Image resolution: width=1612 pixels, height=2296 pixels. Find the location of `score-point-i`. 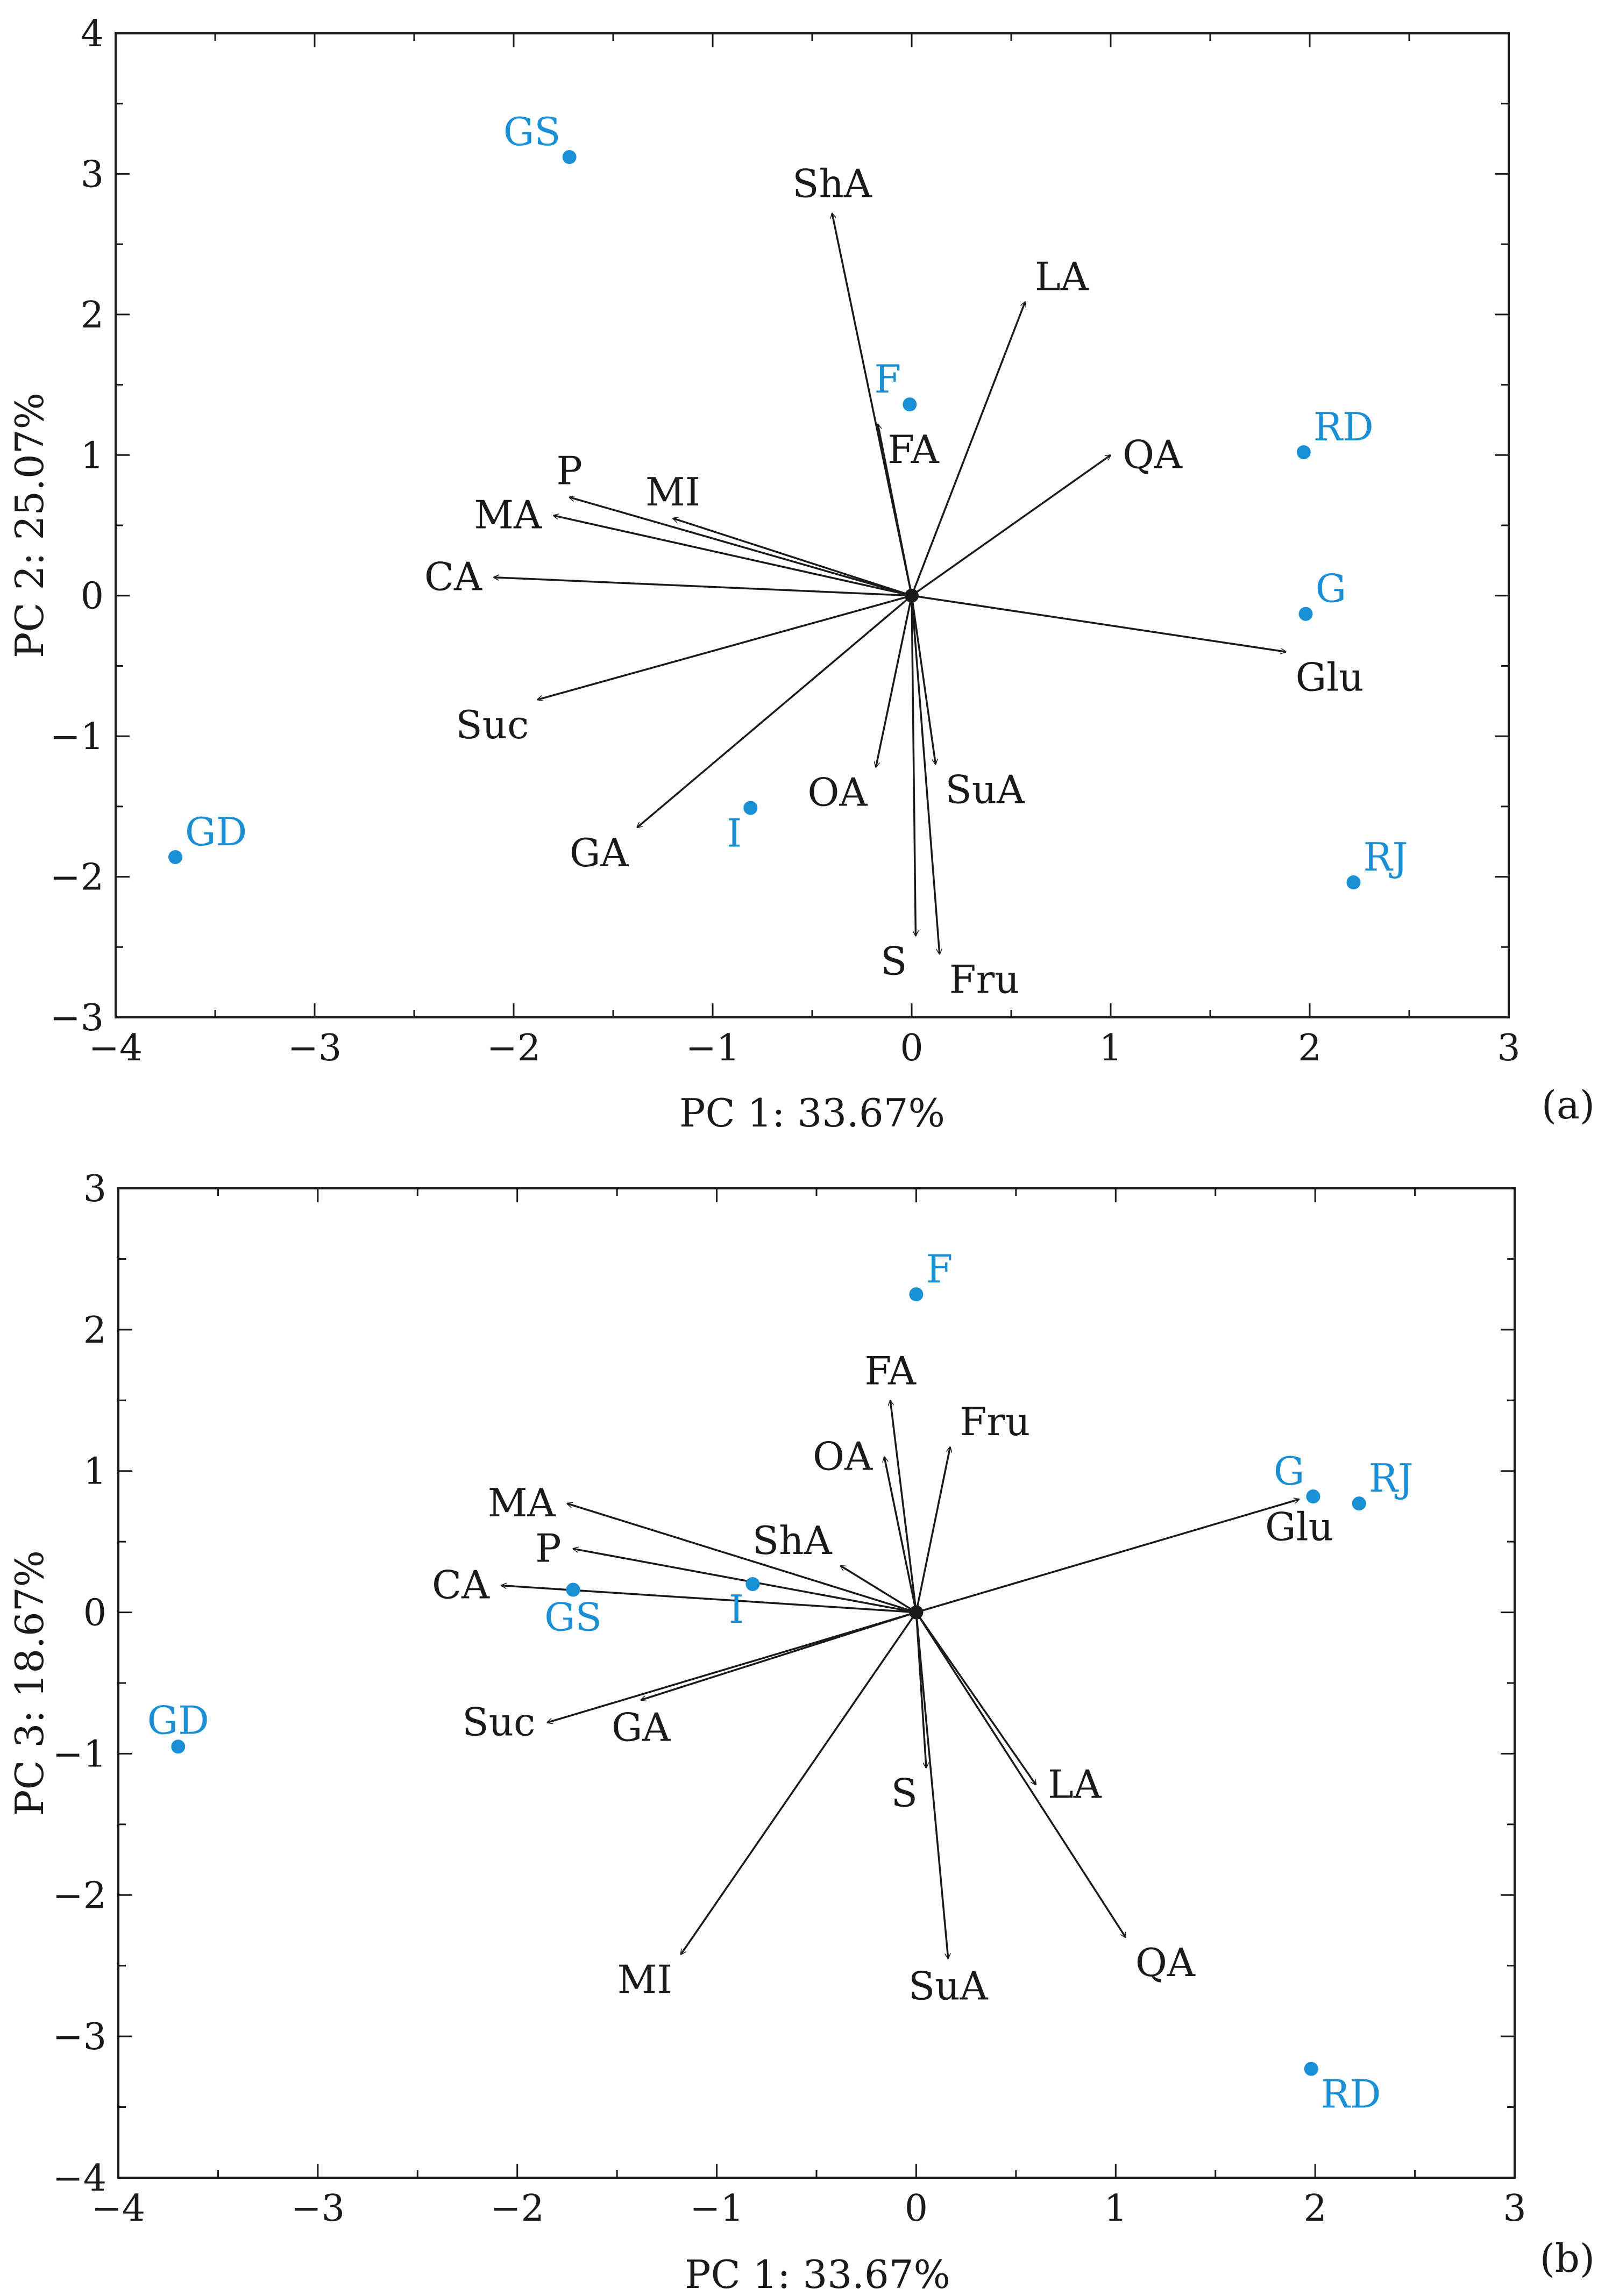

score-point-i is located at coordinates (752, 1584).